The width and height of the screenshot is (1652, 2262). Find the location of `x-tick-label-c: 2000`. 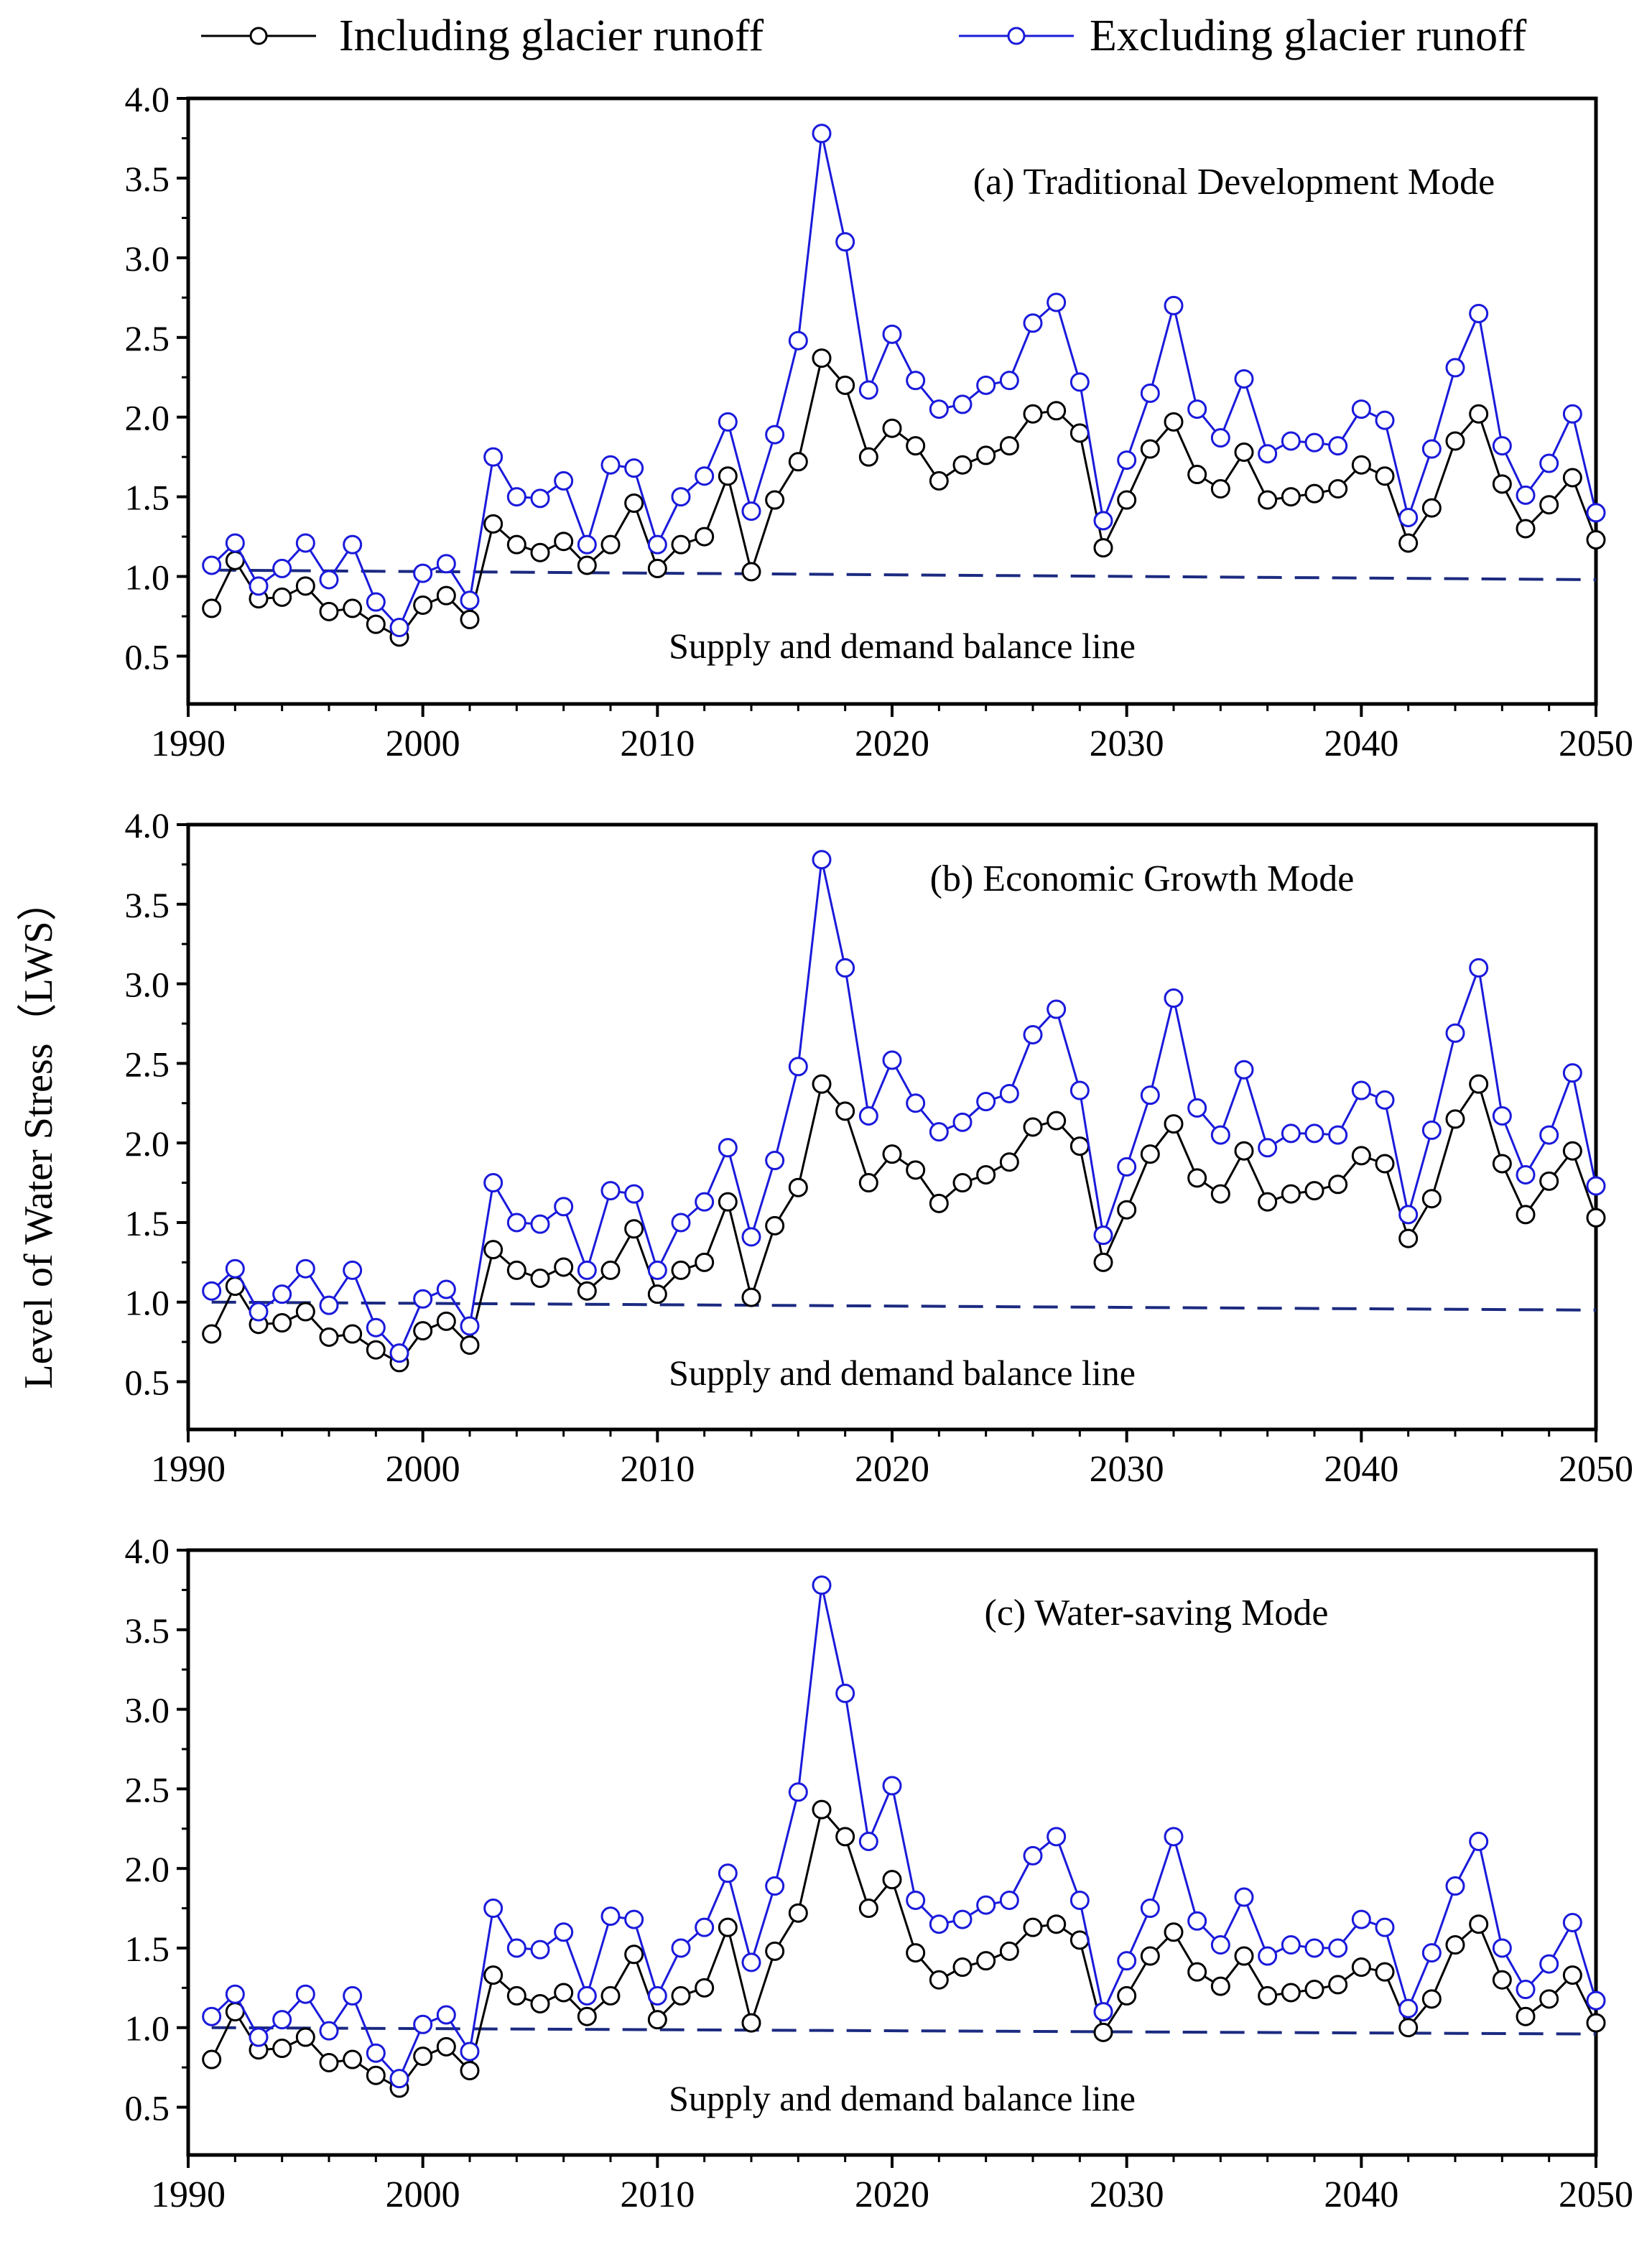

x-tick-label-c: 2000 is located at coordinates (423, 2194).